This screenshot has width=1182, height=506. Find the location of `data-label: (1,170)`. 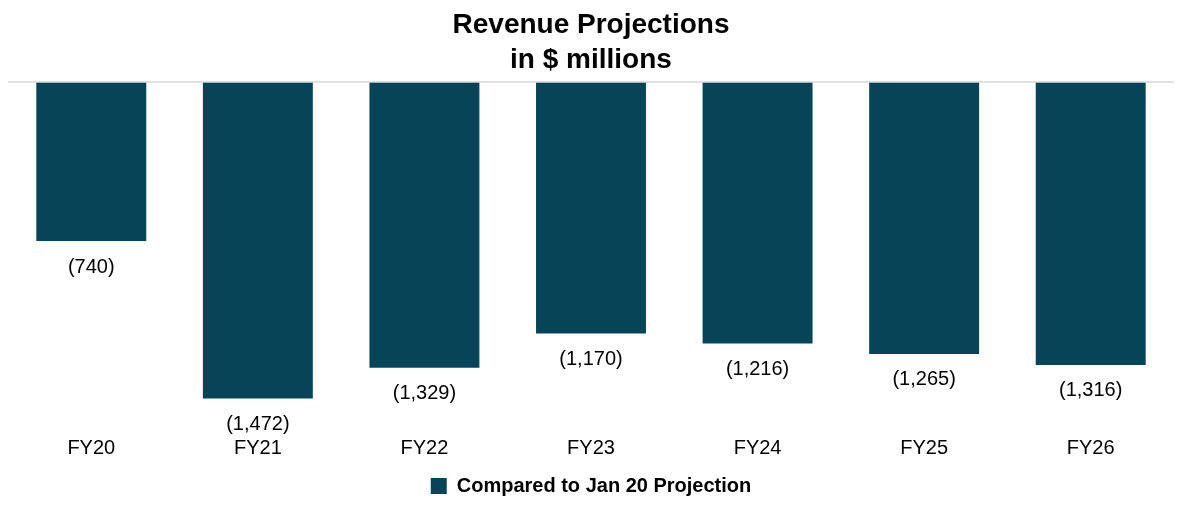

data-label: (1,170) is located at coordinates (591, 358).